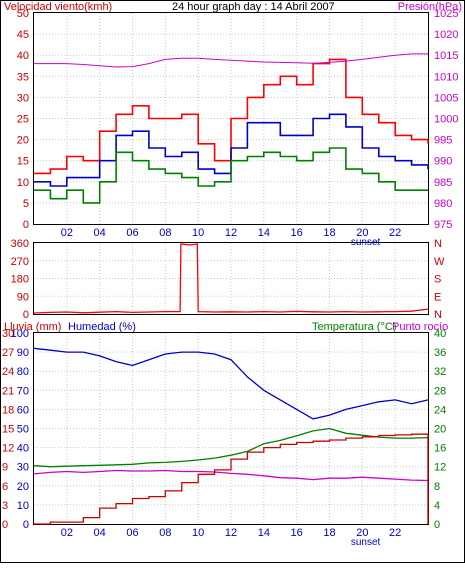 The image size is (465, 568). I want to click on y-tick-label-right: 990, so click(443, 162).